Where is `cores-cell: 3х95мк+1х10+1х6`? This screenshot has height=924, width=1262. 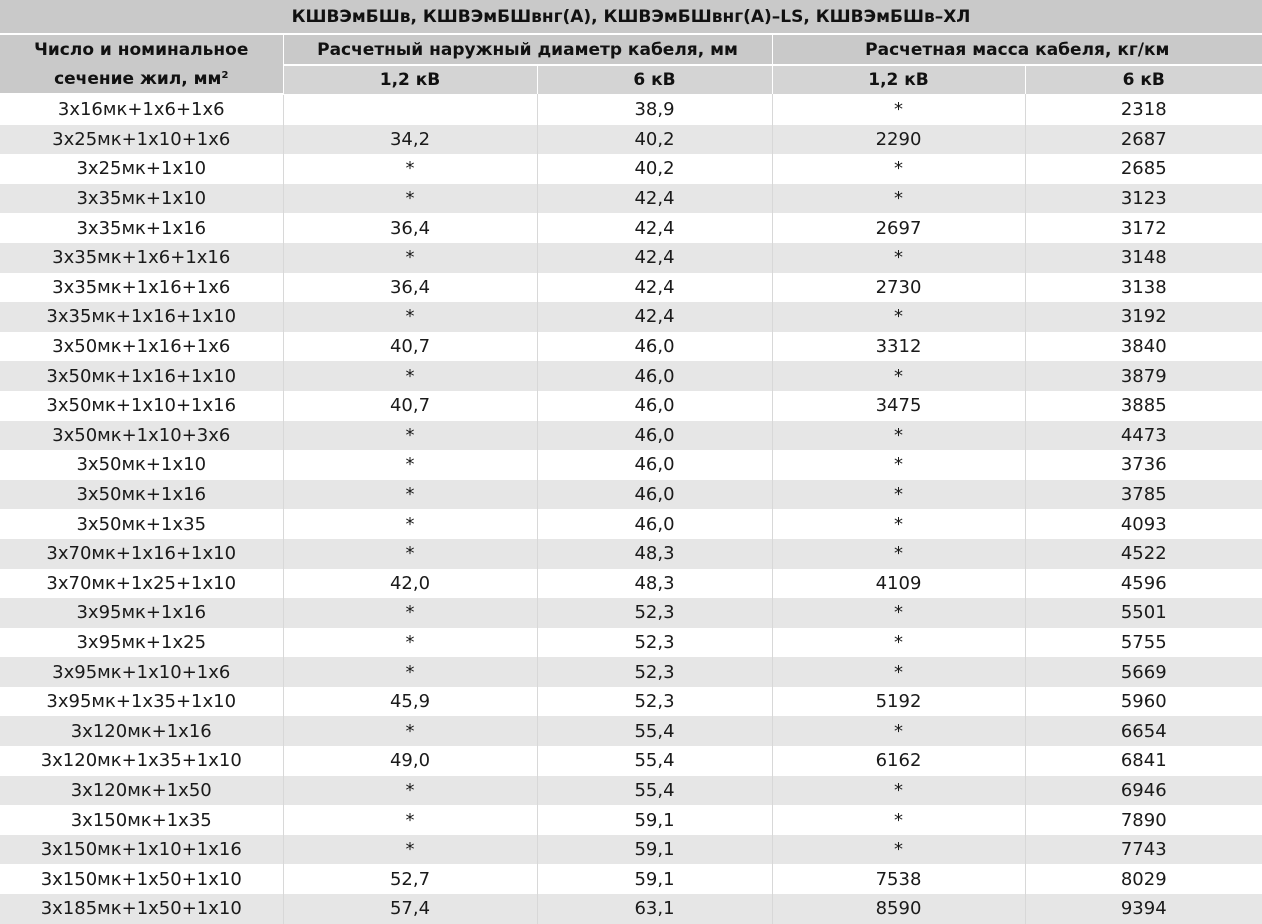
cores-cell: 3х95мк+1х10+1х6 is located at coordinates (141, 672).